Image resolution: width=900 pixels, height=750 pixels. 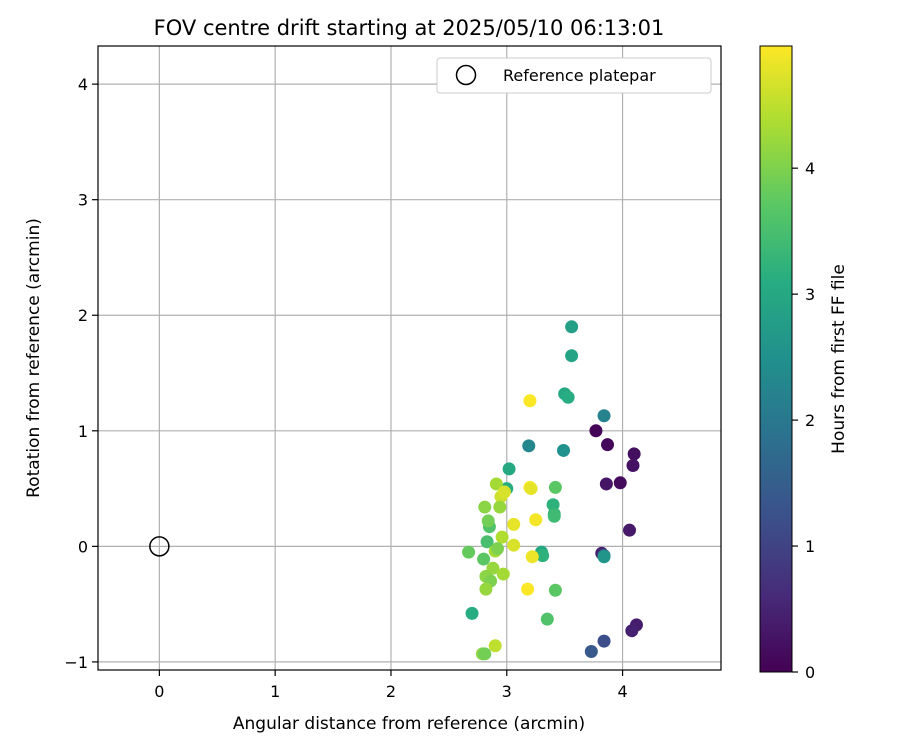 I want to click on colorbar-tick-label: 1, so click(x=810, y=546).